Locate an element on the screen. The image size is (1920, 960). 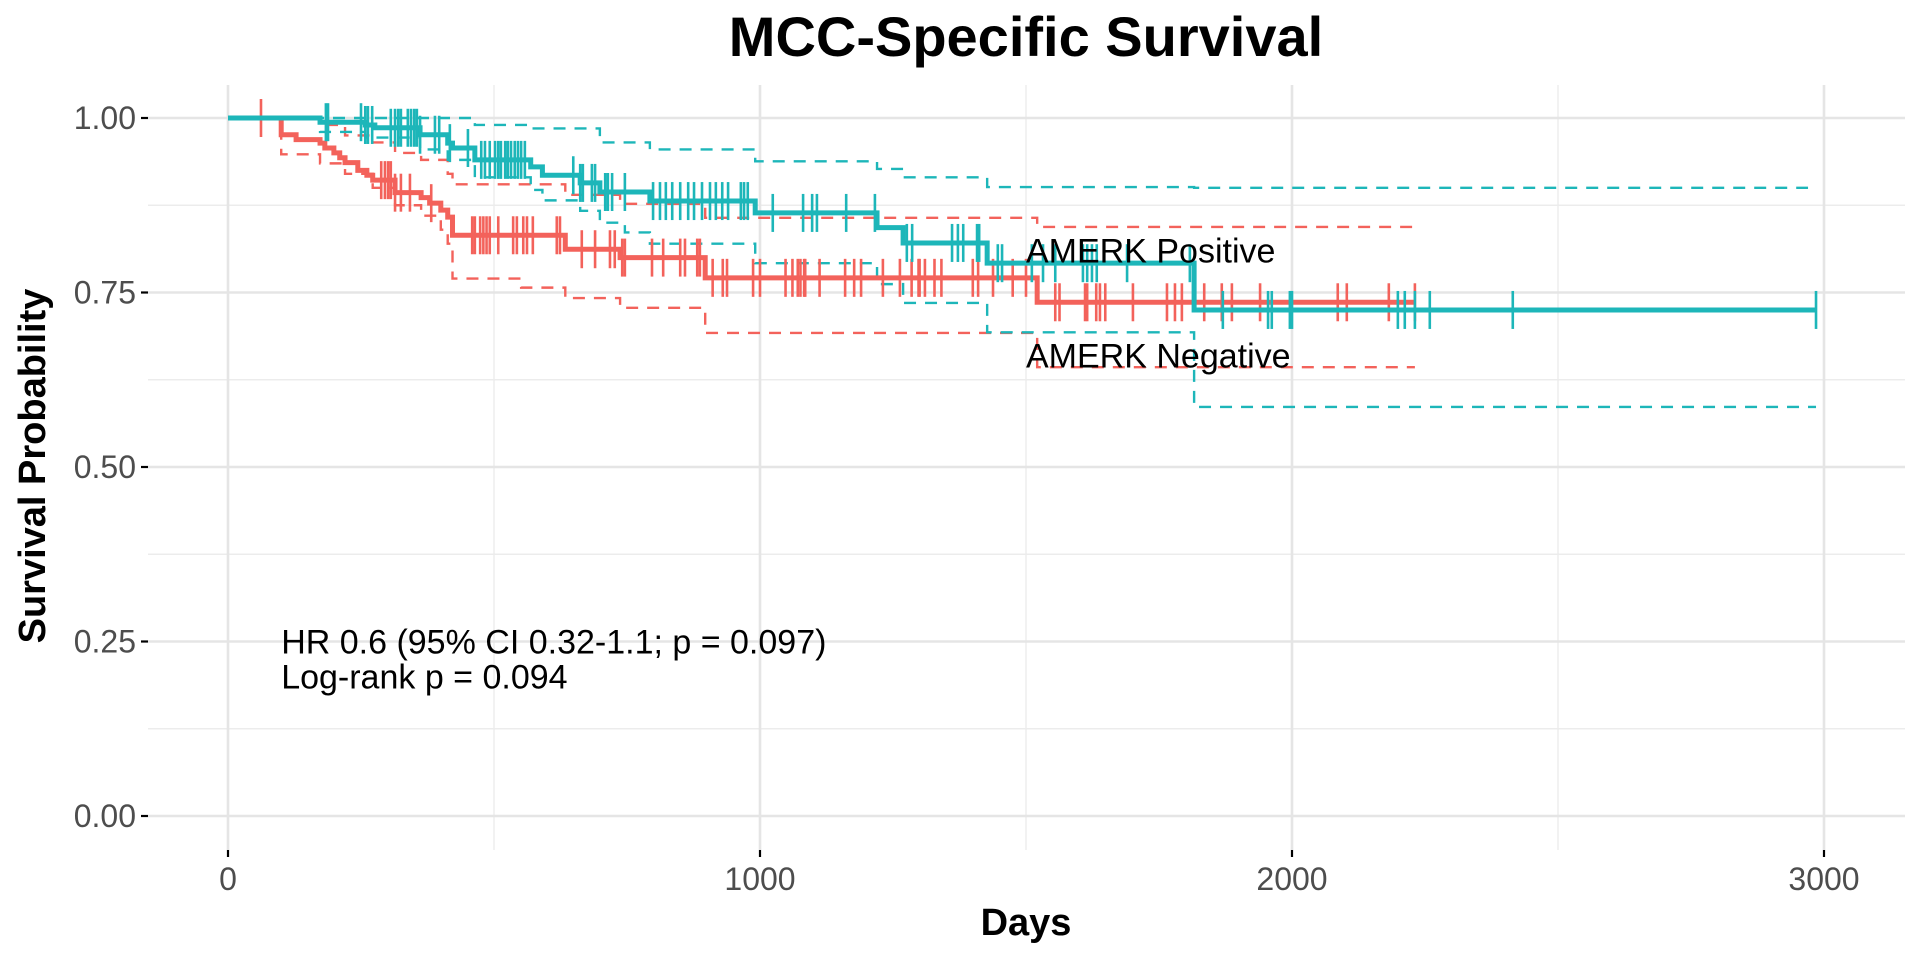
y-axis: 0.00 0.25 0.50 0.75 1.00 is located at coordinates (111, 467).